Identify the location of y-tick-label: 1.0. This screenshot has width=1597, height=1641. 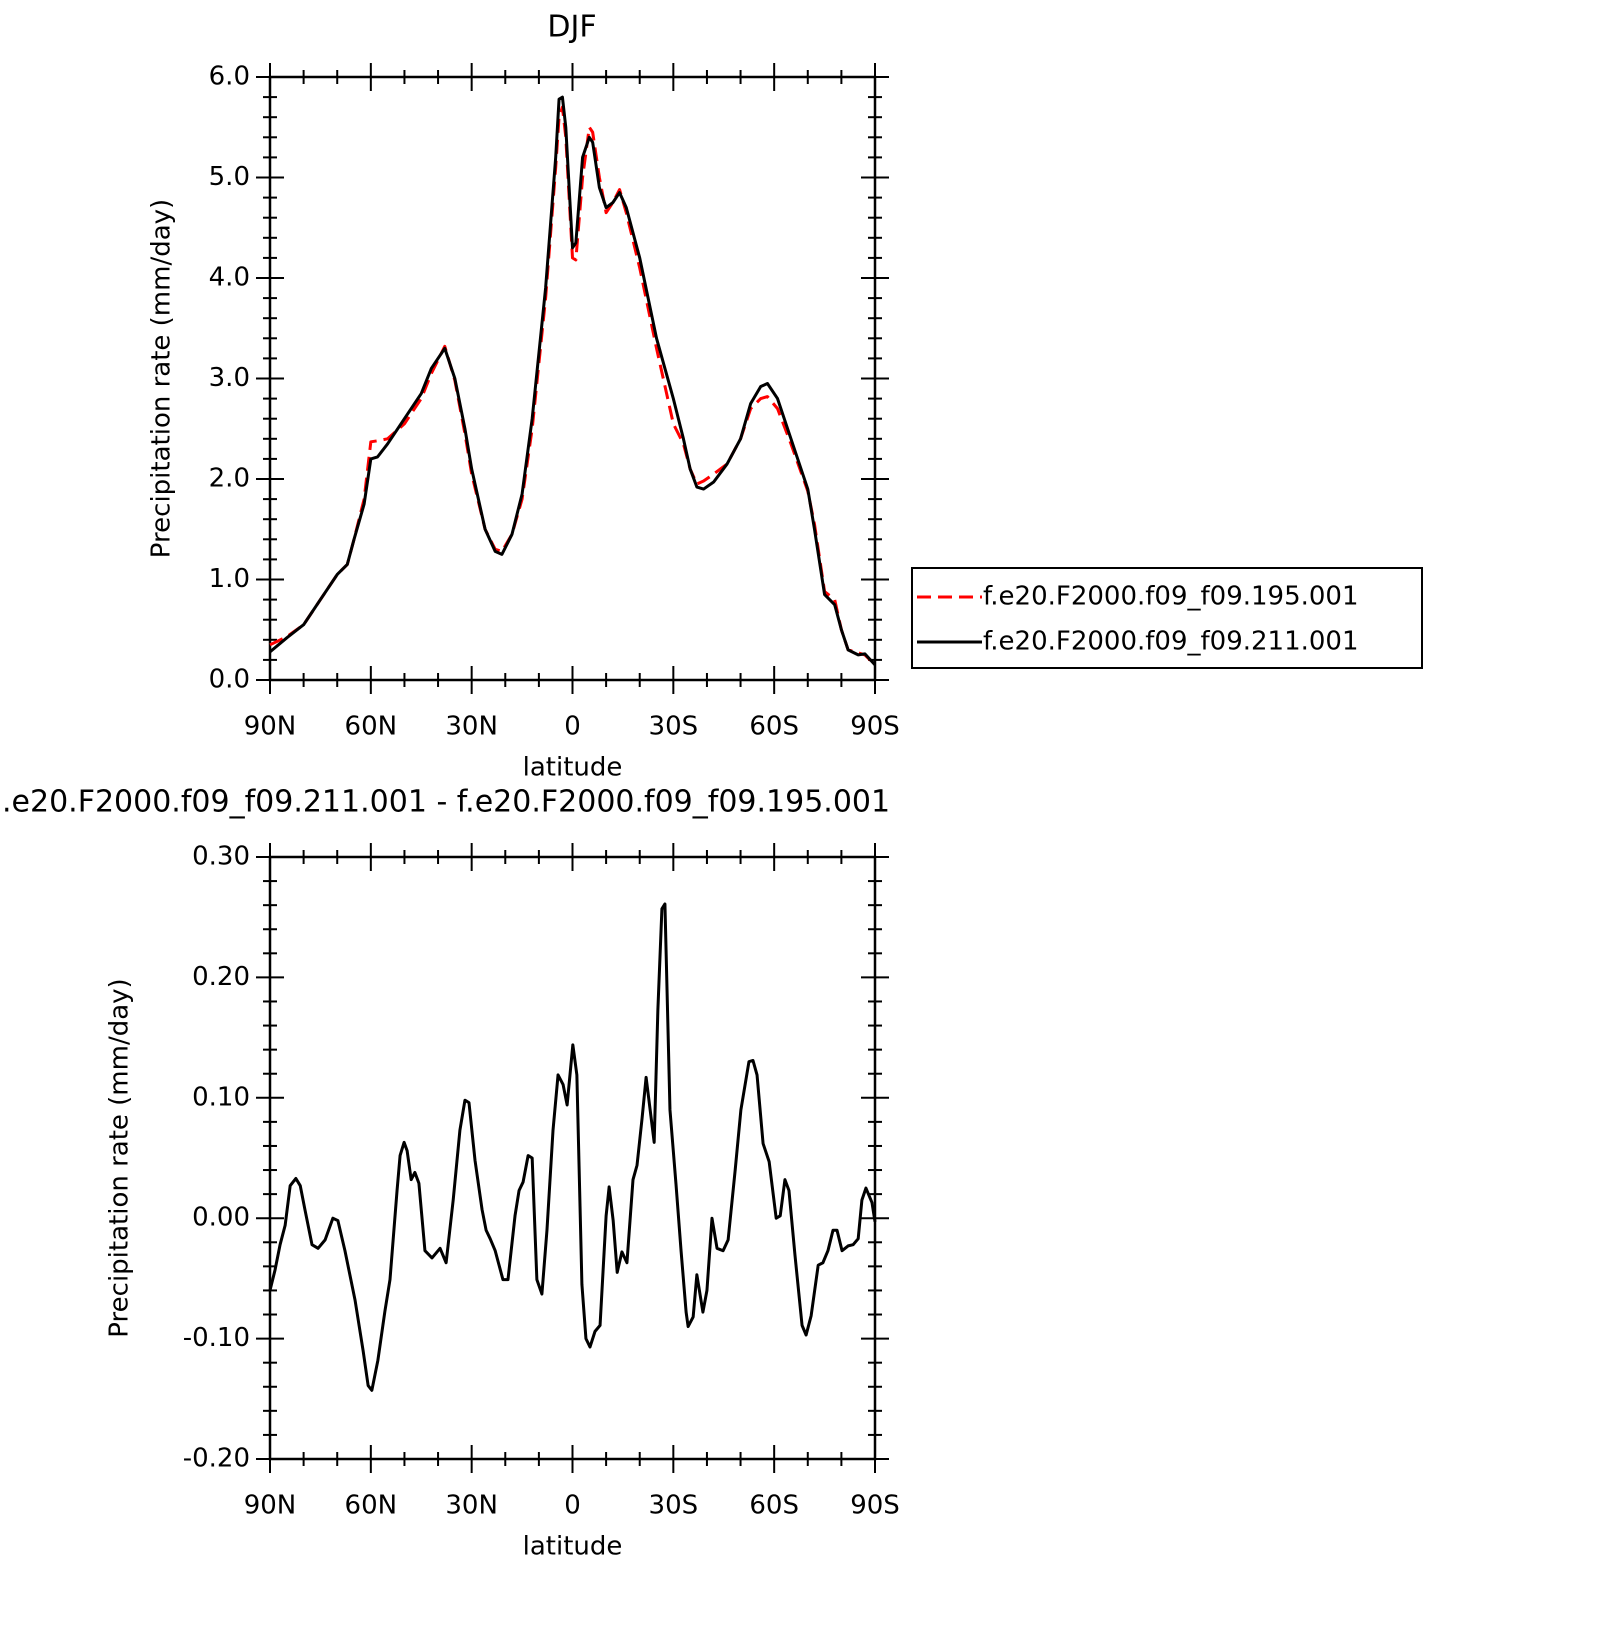
(229, 579).